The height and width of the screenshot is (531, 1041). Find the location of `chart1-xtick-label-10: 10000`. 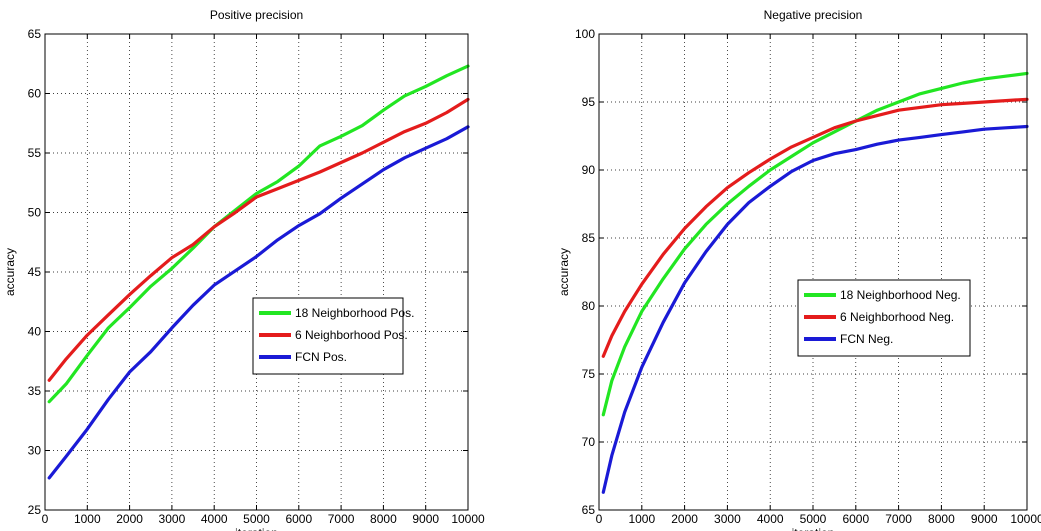

chart1-xtick-label-10: 10000 is located at coordinates (468, 519).